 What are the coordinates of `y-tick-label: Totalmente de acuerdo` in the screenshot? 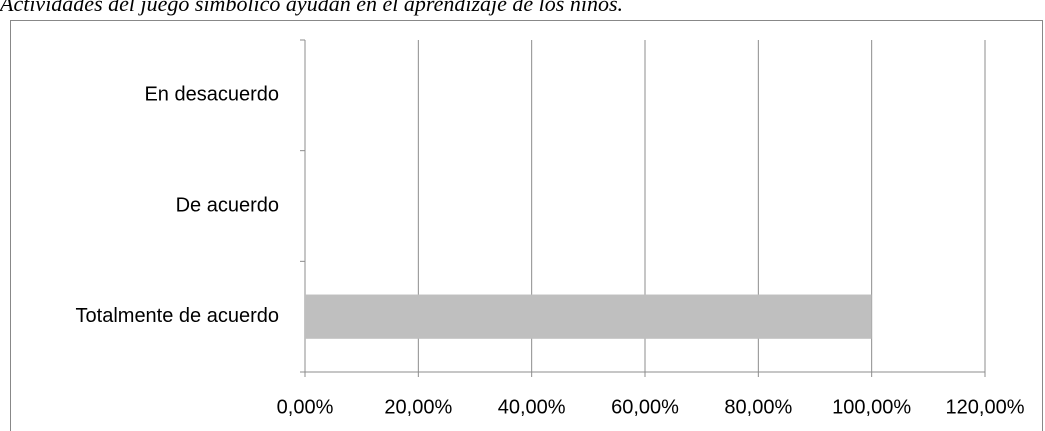 It's located at (177, 316).